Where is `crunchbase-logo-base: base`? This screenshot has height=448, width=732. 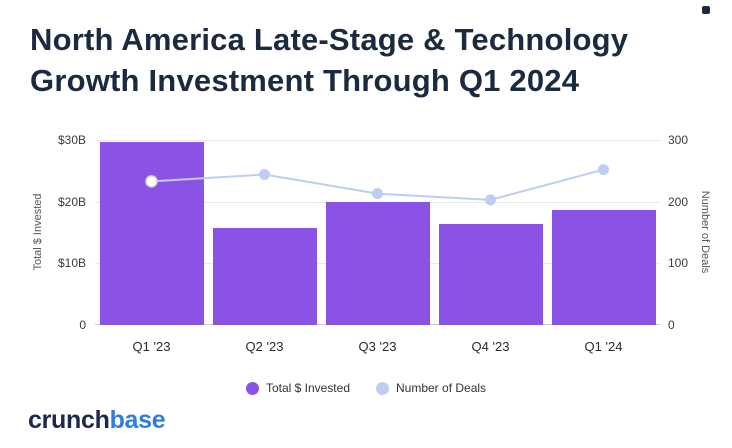 crunchbase-logo-base: base is located at coordinates (137, 420).